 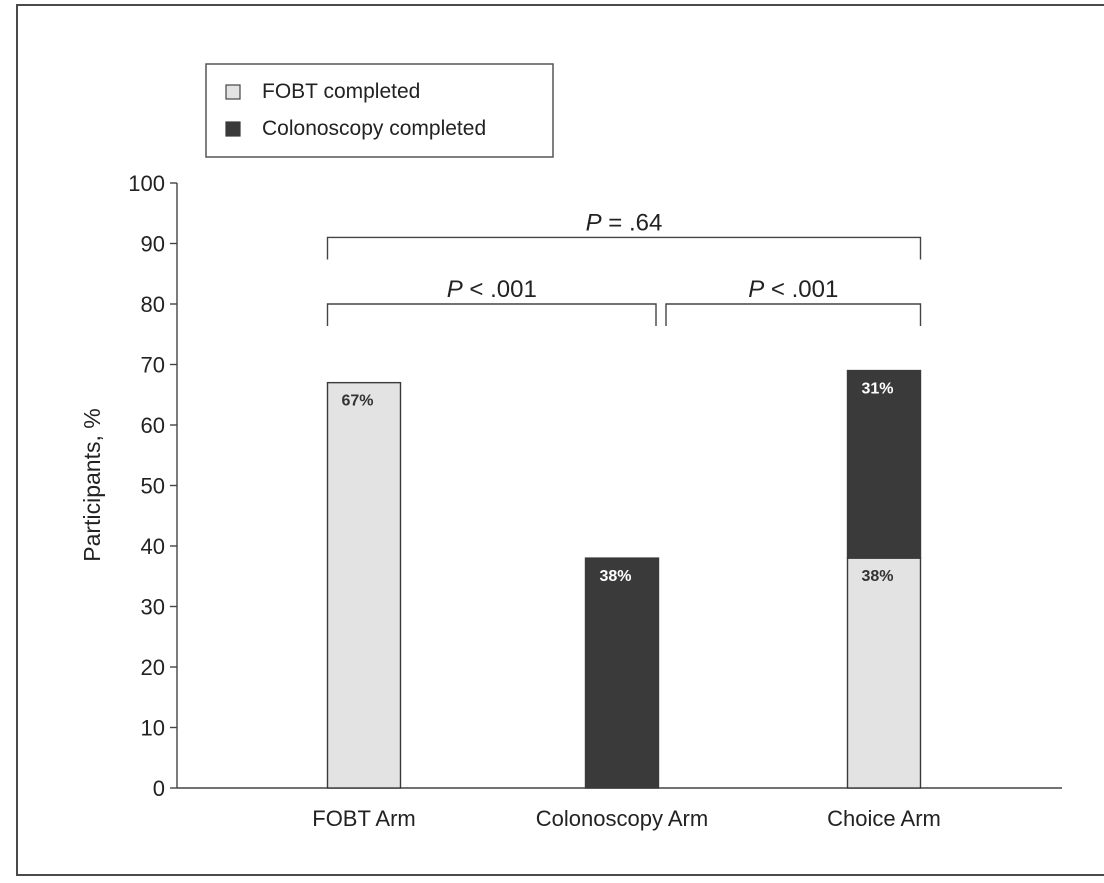 What do you see at coordinates (153, 304) in the screenshot?
I see `y-tick-label: 80` at bounding box center [153, 304].